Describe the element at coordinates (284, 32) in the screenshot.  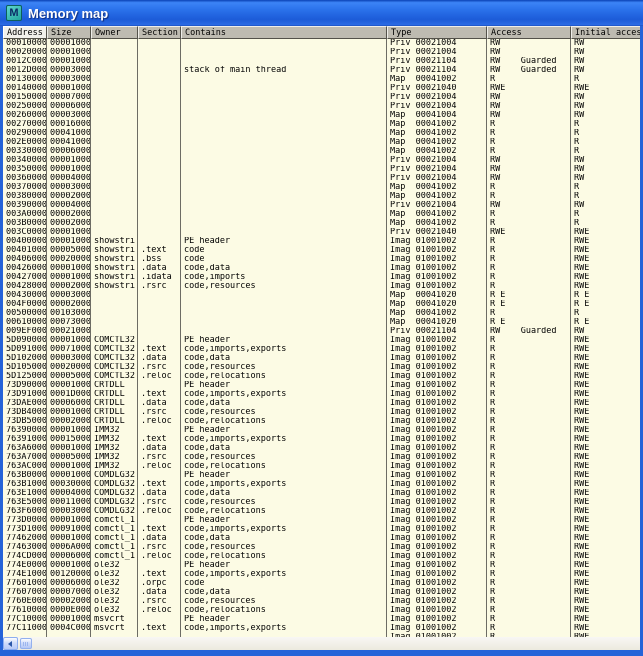
I see `column-header-contains: Contains` at that location.